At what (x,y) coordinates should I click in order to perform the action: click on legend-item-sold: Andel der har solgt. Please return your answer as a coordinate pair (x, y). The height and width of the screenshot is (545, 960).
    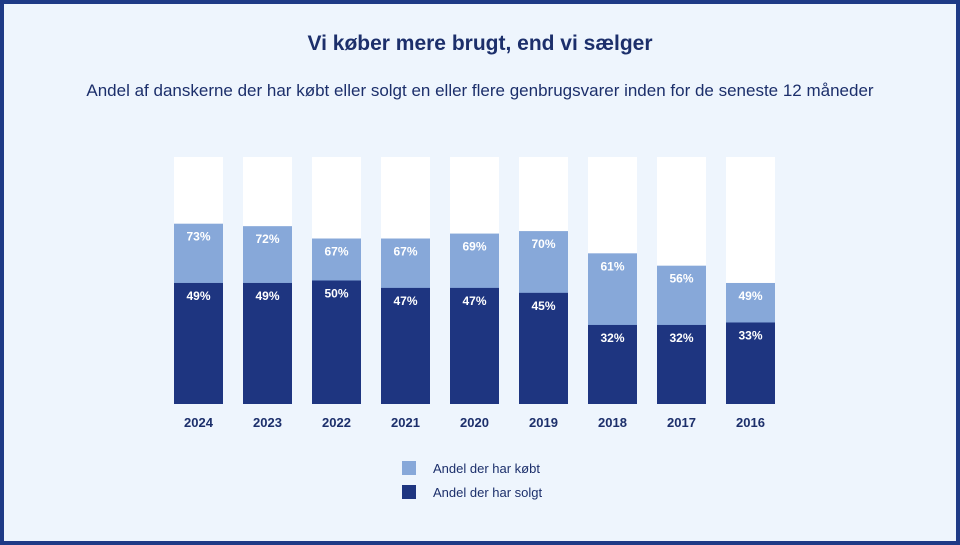
    Looking at the image, I should click on (472, 492).